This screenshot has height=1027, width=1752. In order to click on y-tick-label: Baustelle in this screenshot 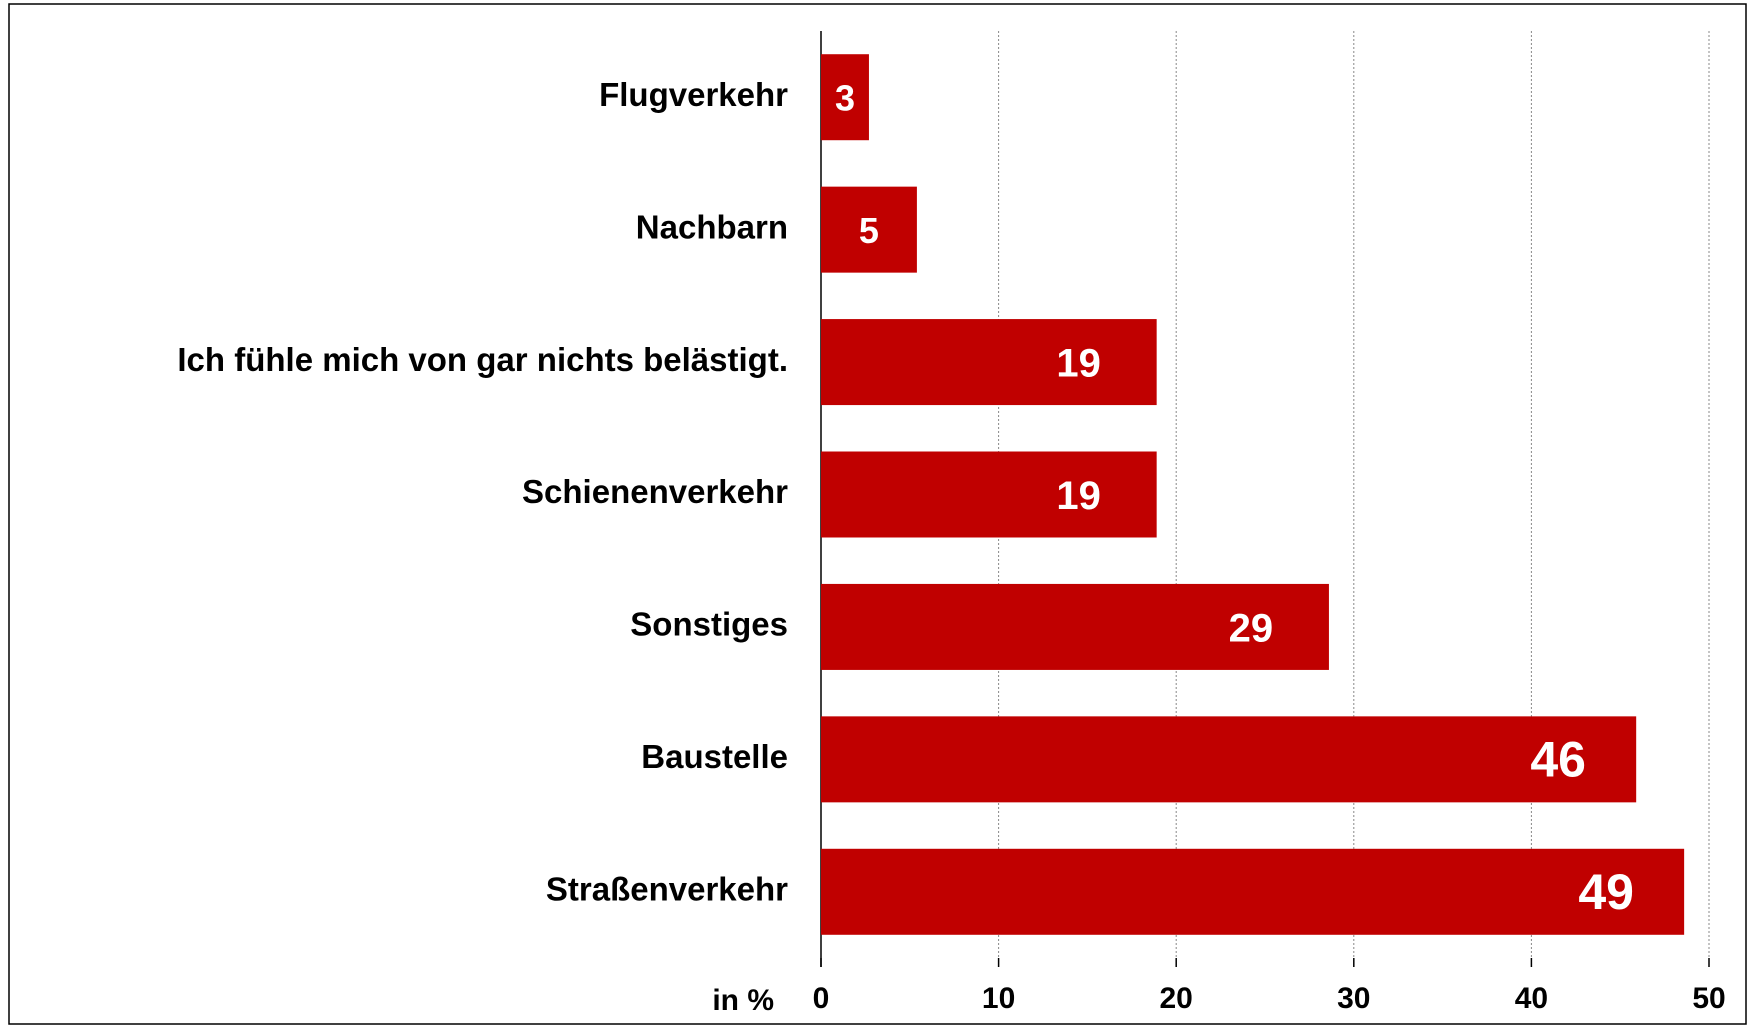, I will do `click(714, 756)`.